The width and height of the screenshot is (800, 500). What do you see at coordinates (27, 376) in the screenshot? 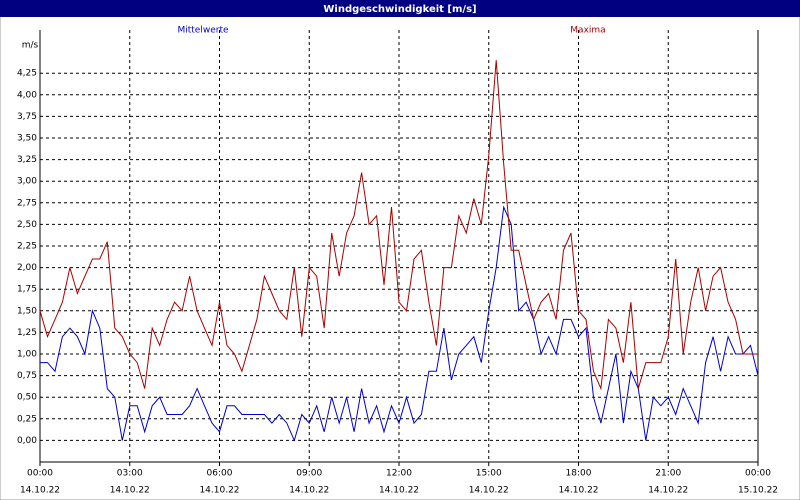
I see `y-tick-label: 0,75` at bounding box center [27, 376].